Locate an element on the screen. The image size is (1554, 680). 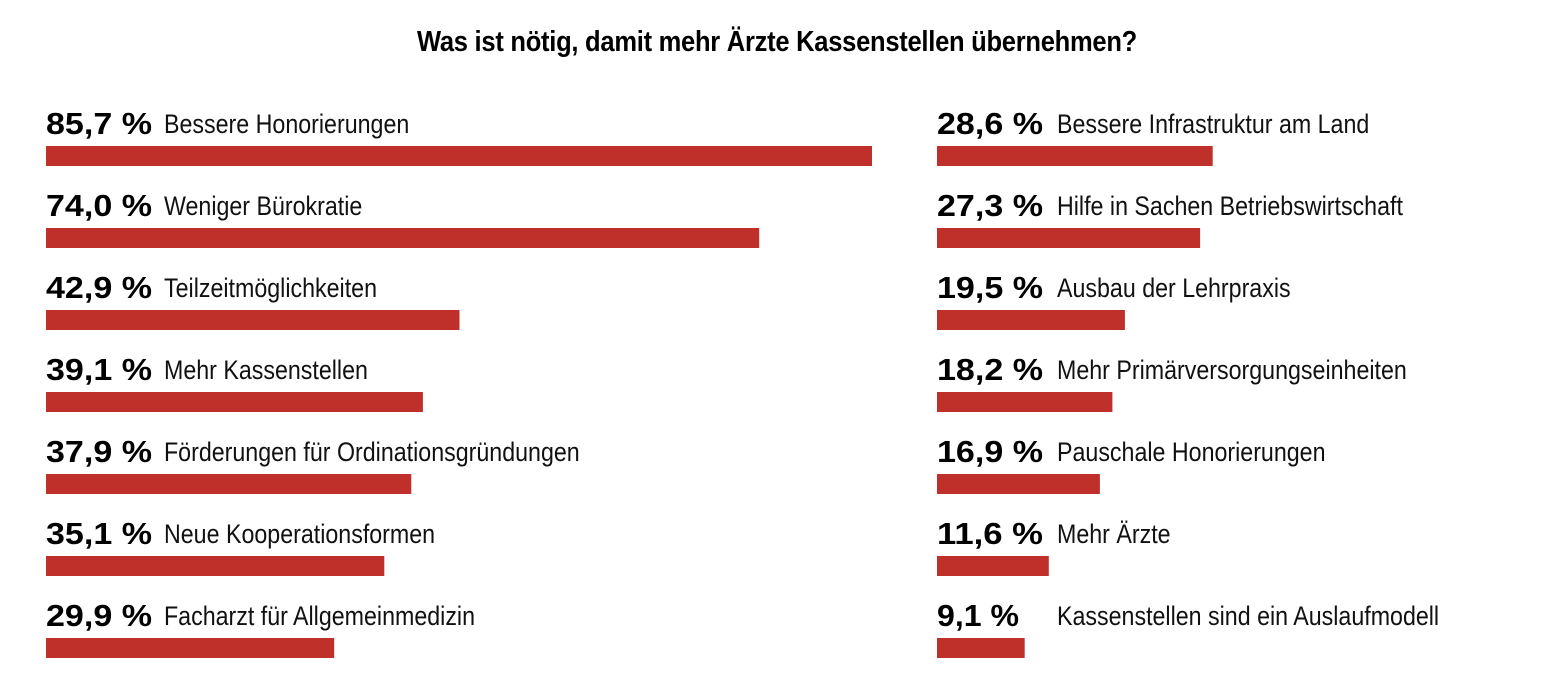
percent-label: 37,9 % is located at coordinates (99, 451).